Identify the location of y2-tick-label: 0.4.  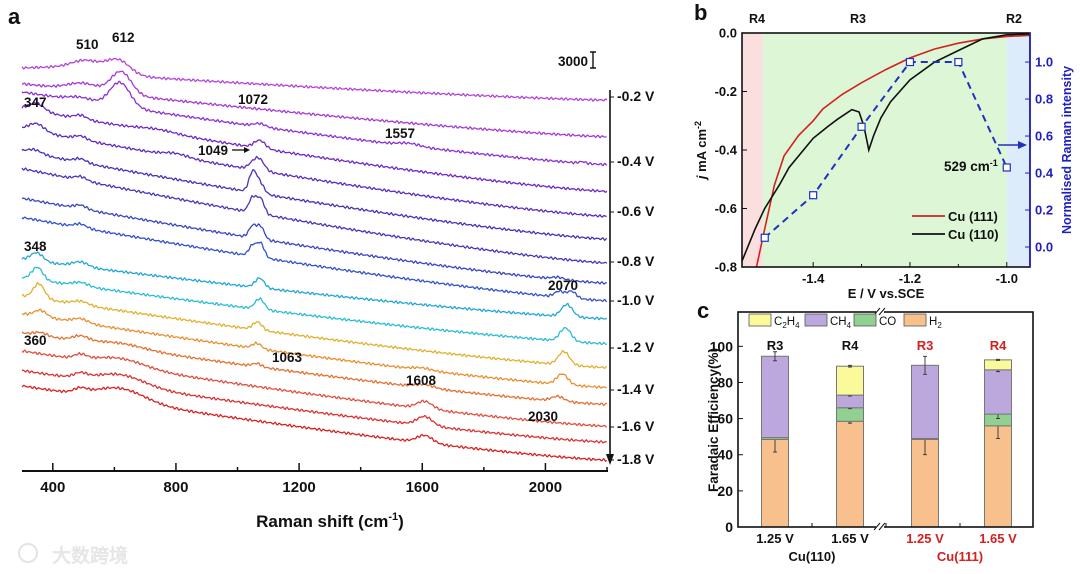
(1044, 173).